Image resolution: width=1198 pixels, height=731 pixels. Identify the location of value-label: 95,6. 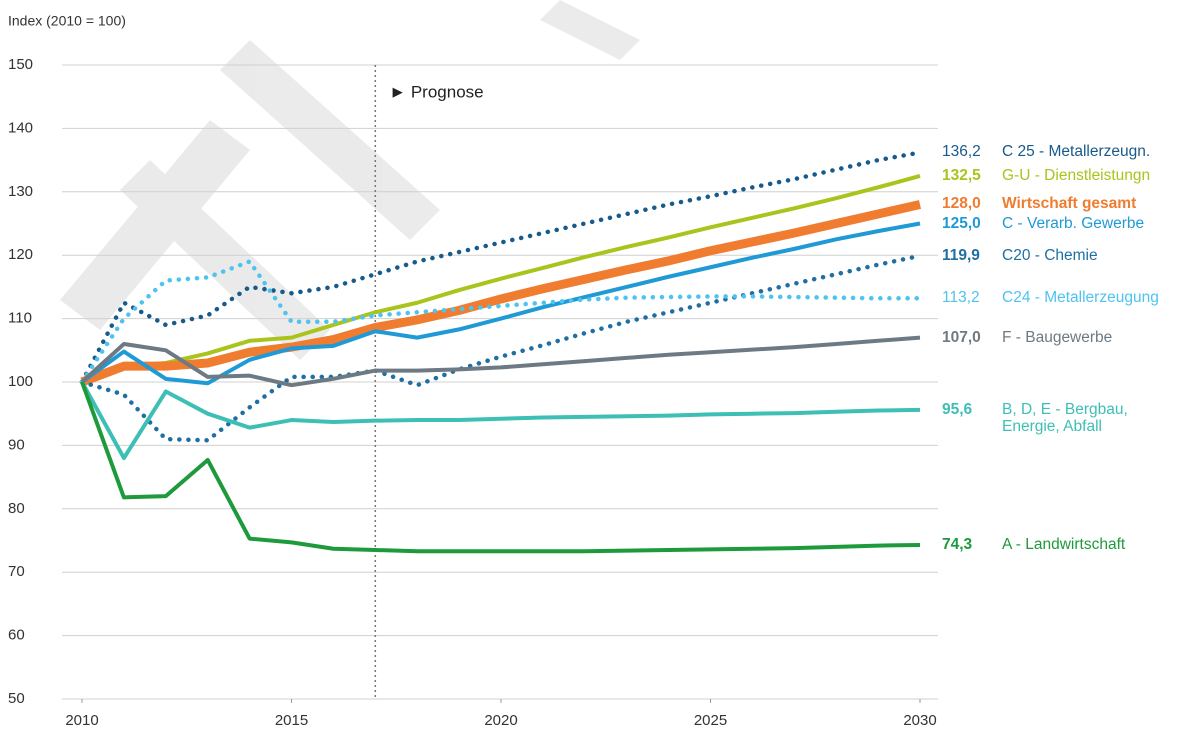
(957, 409).